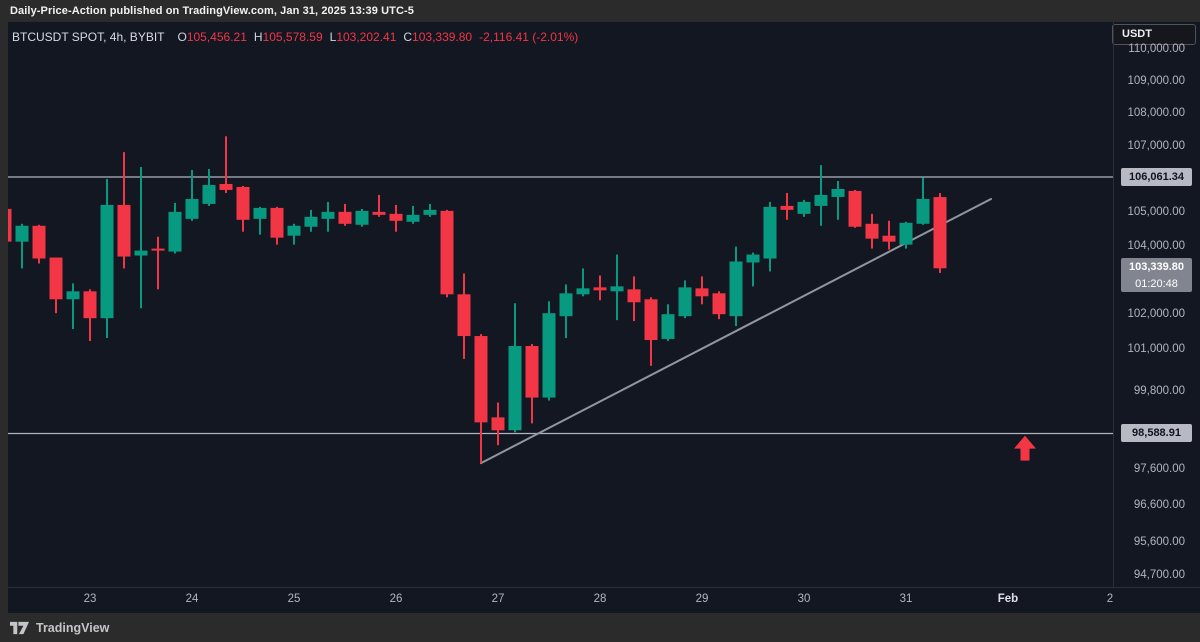 The height and width of the screenshot is (642, 1200). What do you see at coordinates (216, 37) in the screenshot?
I see `open-value: 105,456.21` at bounding box center [216, 37].